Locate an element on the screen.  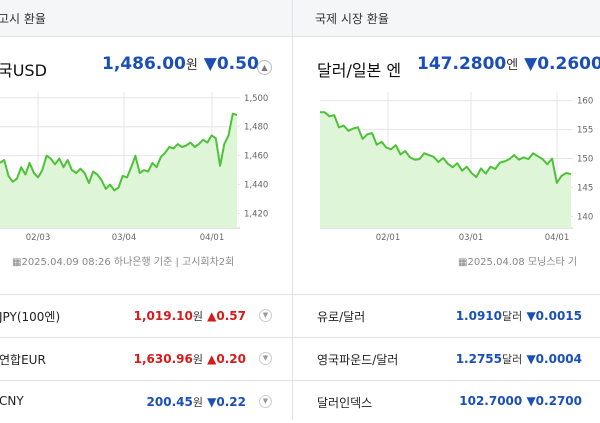
headline-rate: 147.2800엔 ▼0.2600 is located at coordinates (508, 64).